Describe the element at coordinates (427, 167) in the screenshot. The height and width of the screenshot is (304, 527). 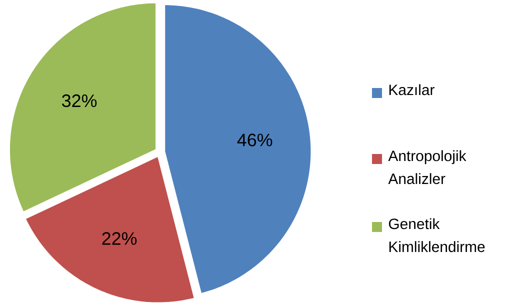
I see `legend-label: Antropolojik Analizler` at that location.